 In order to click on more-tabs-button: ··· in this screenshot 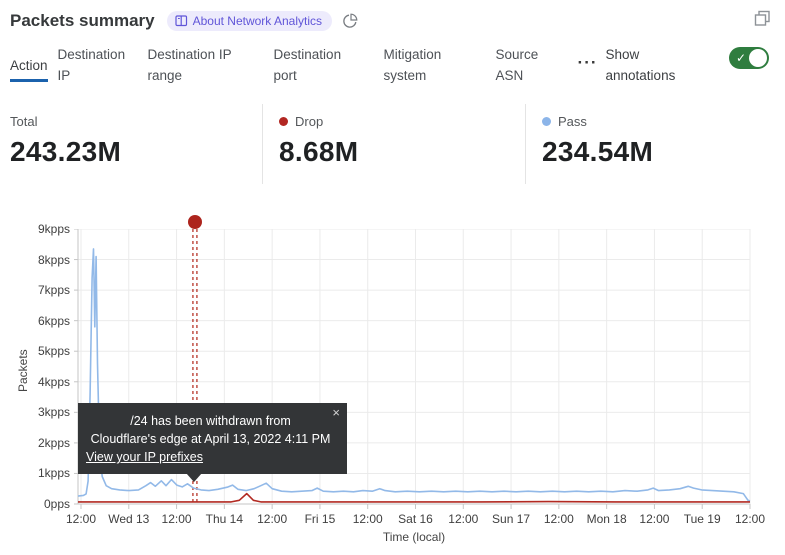, I will do `click(587, 62)`.